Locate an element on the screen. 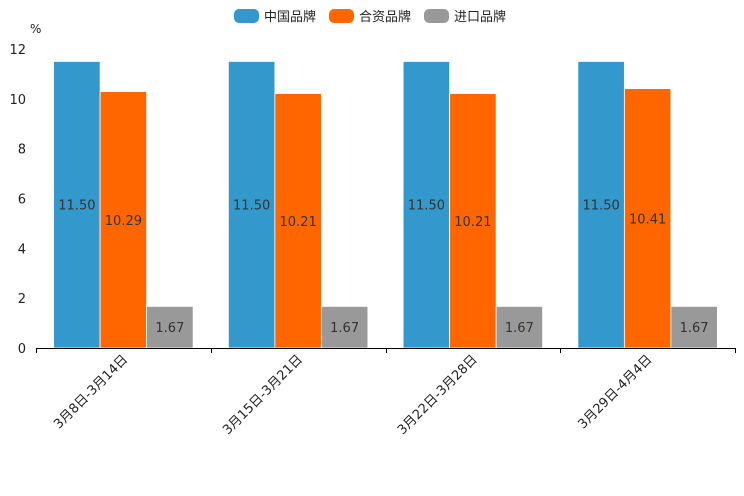 The image size is (744, 496). bar-value-label: 10.41 is located at coordinates (647, 219).